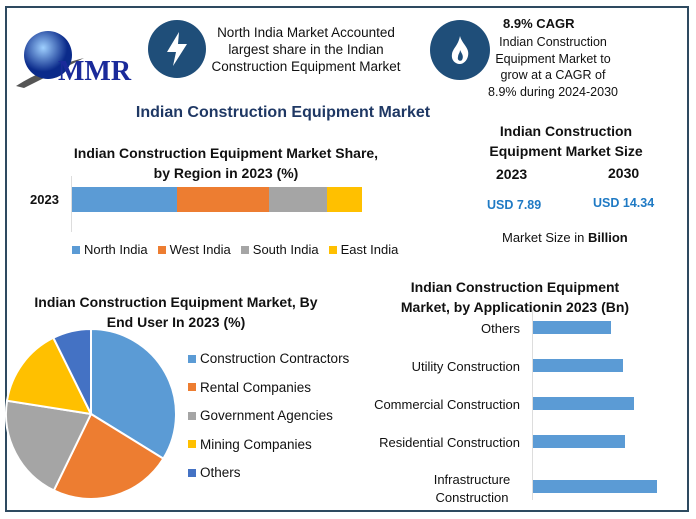  Describe the element at coordinates (465, 366) in the screenshot. I see `application-label: Utility Construction` at that location.